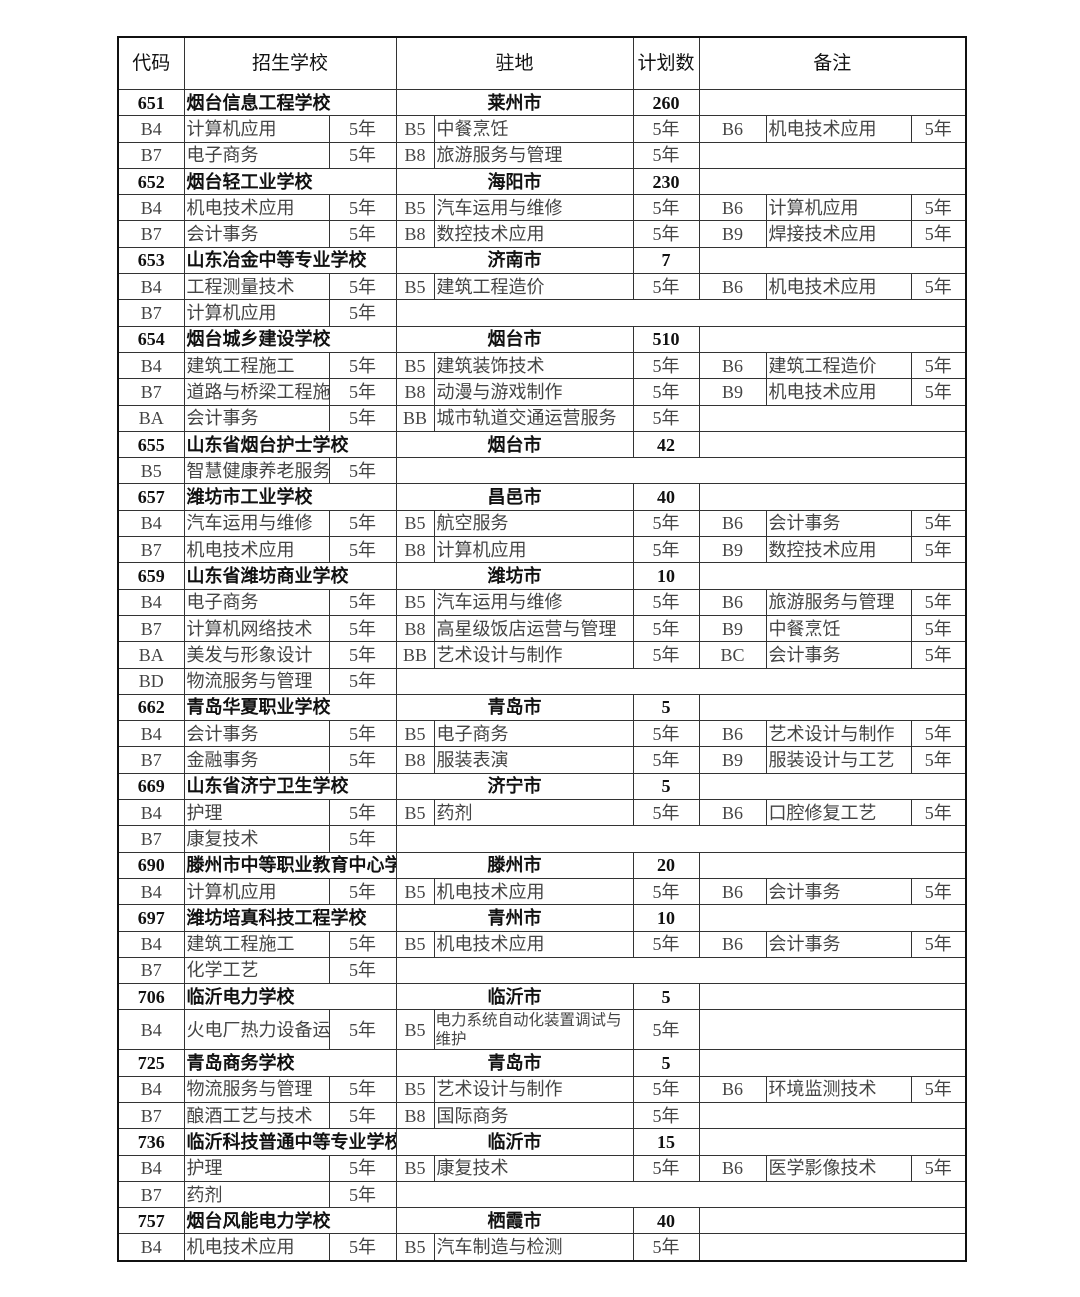  I want to click on school-code: 725, so click(151, 1063).